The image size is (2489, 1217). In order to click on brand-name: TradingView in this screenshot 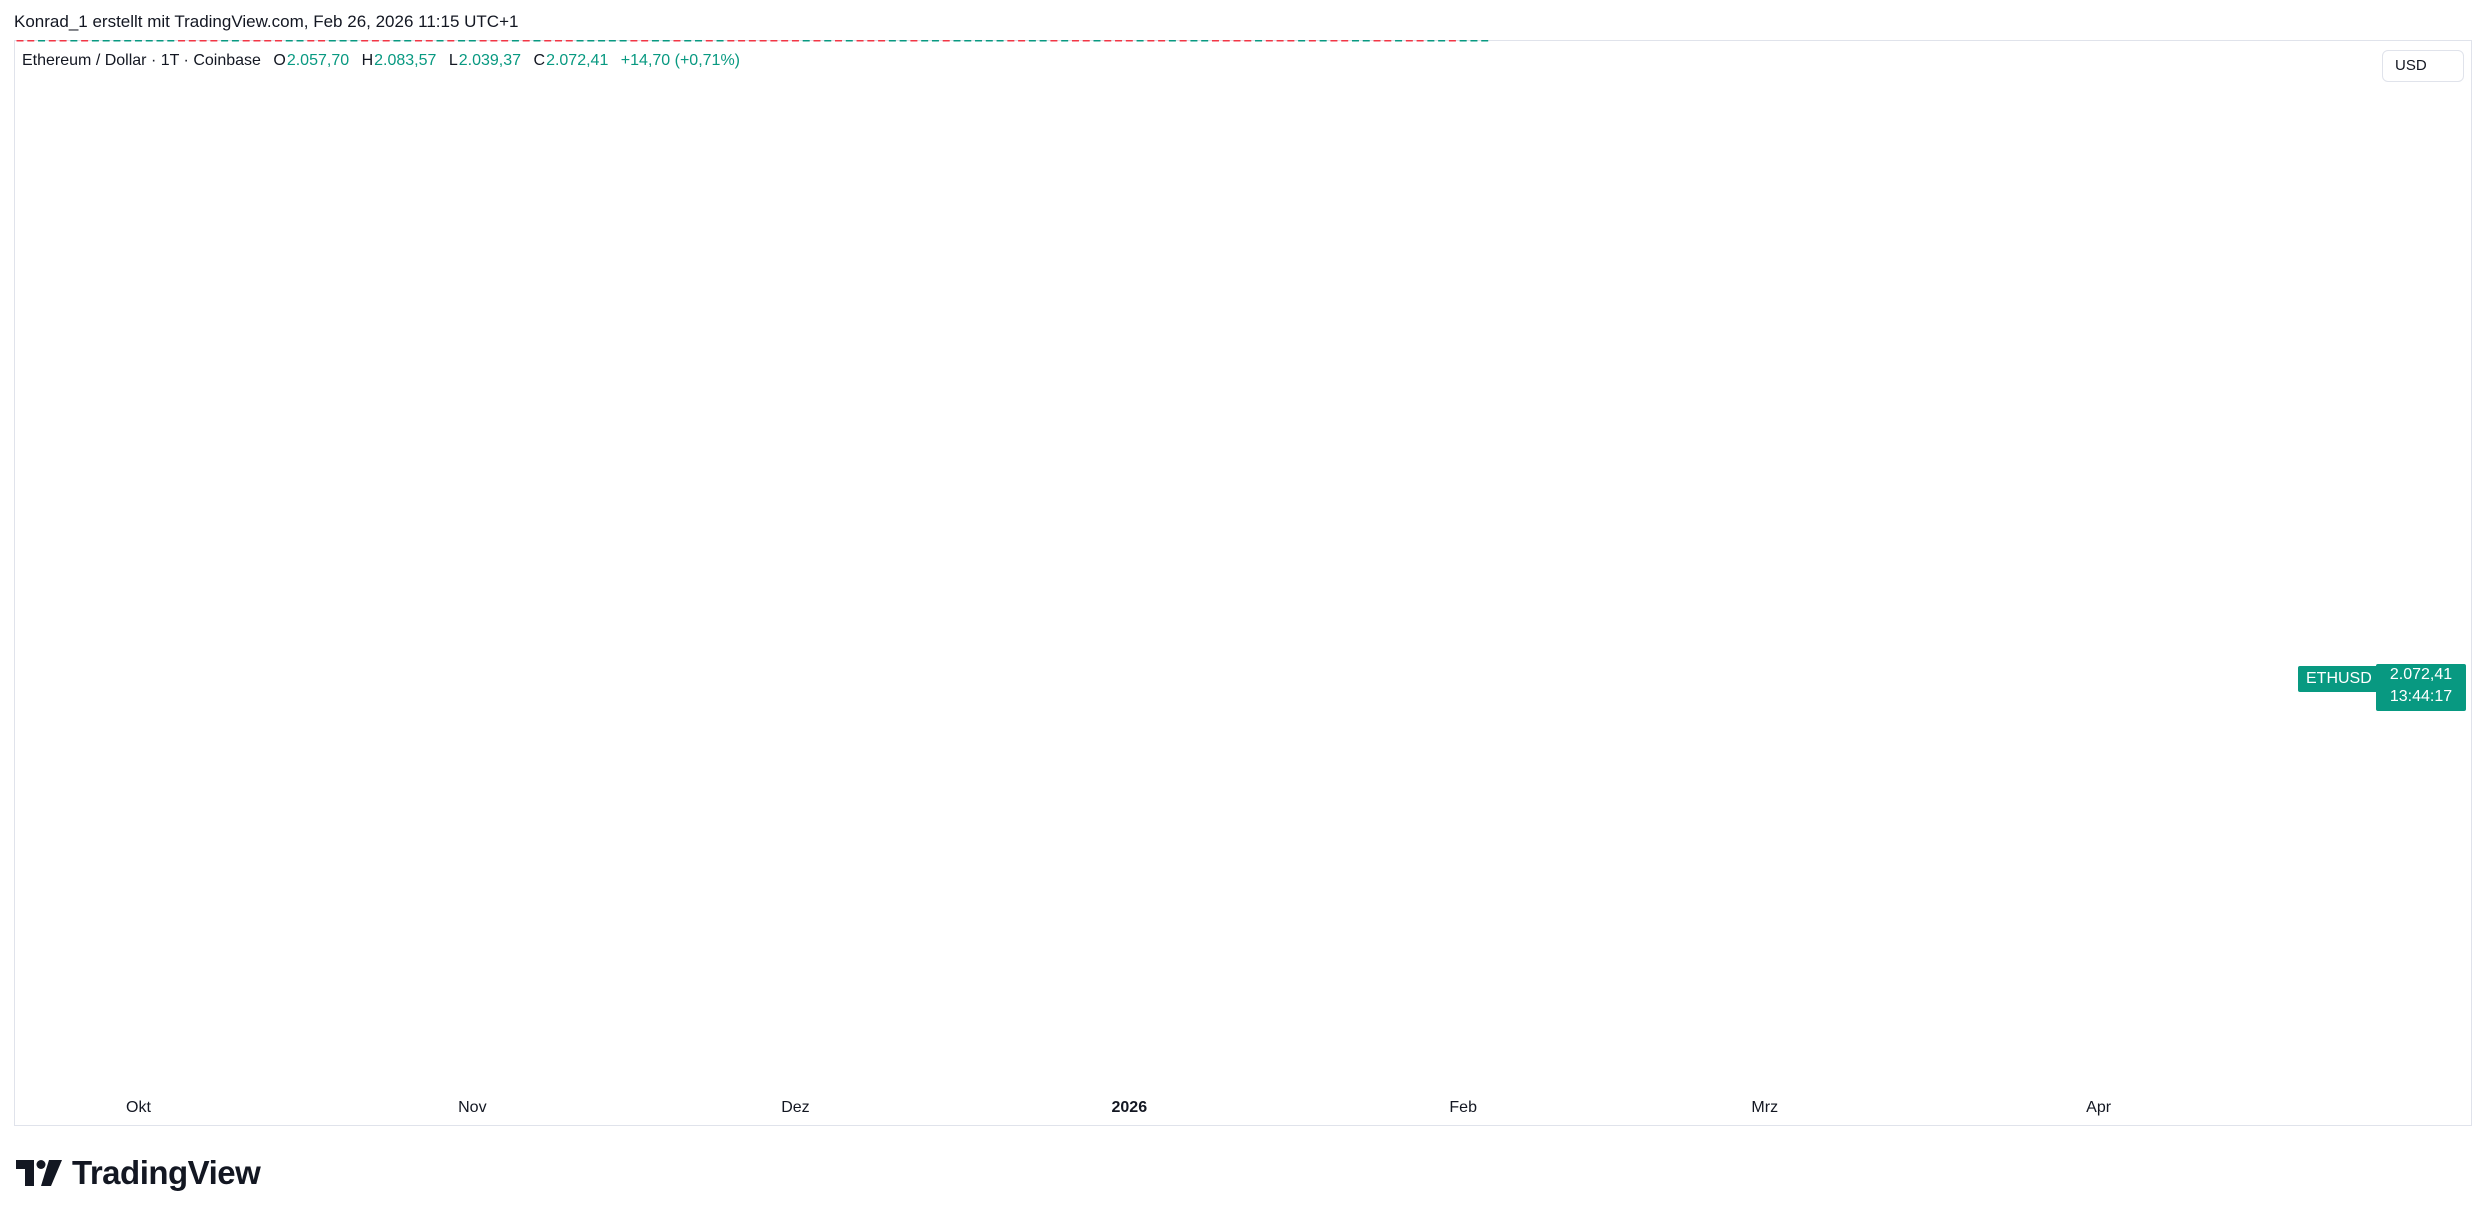, I will do `click(166, 1172)`.